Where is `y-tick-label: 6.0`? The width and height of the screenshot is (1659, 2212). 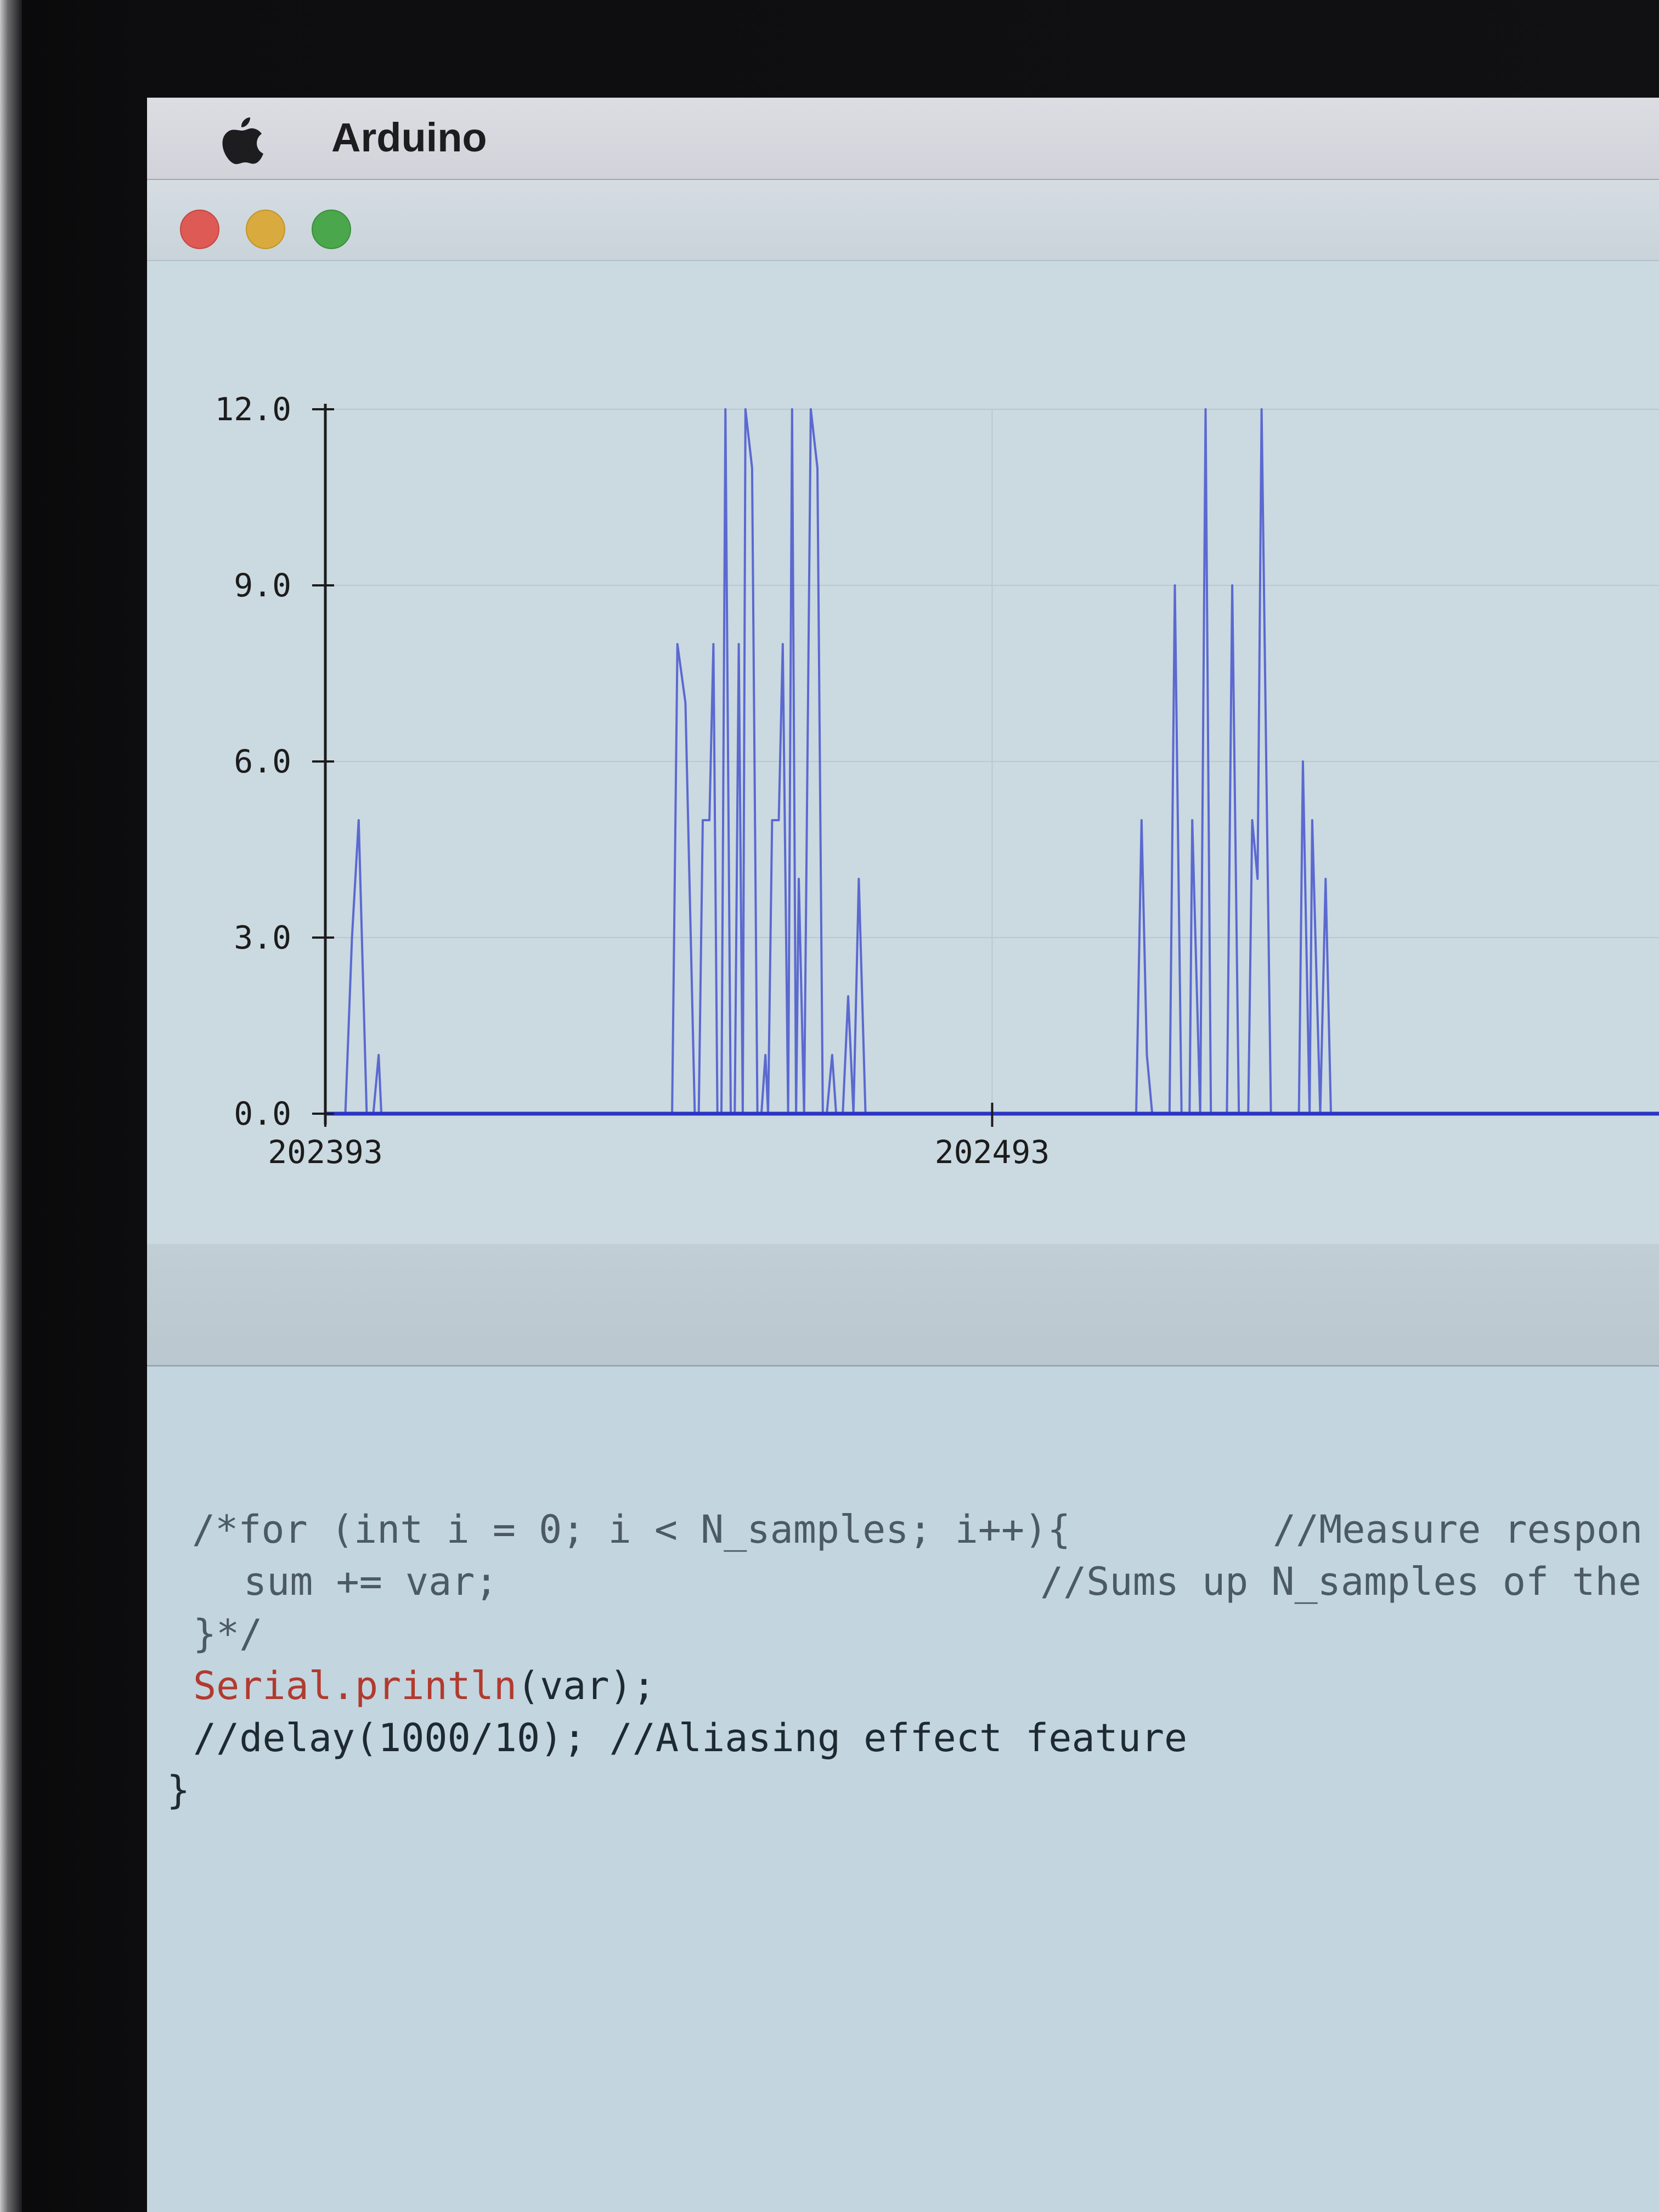 y-tick-label: 6.0 is located at coordinates (262, 761).